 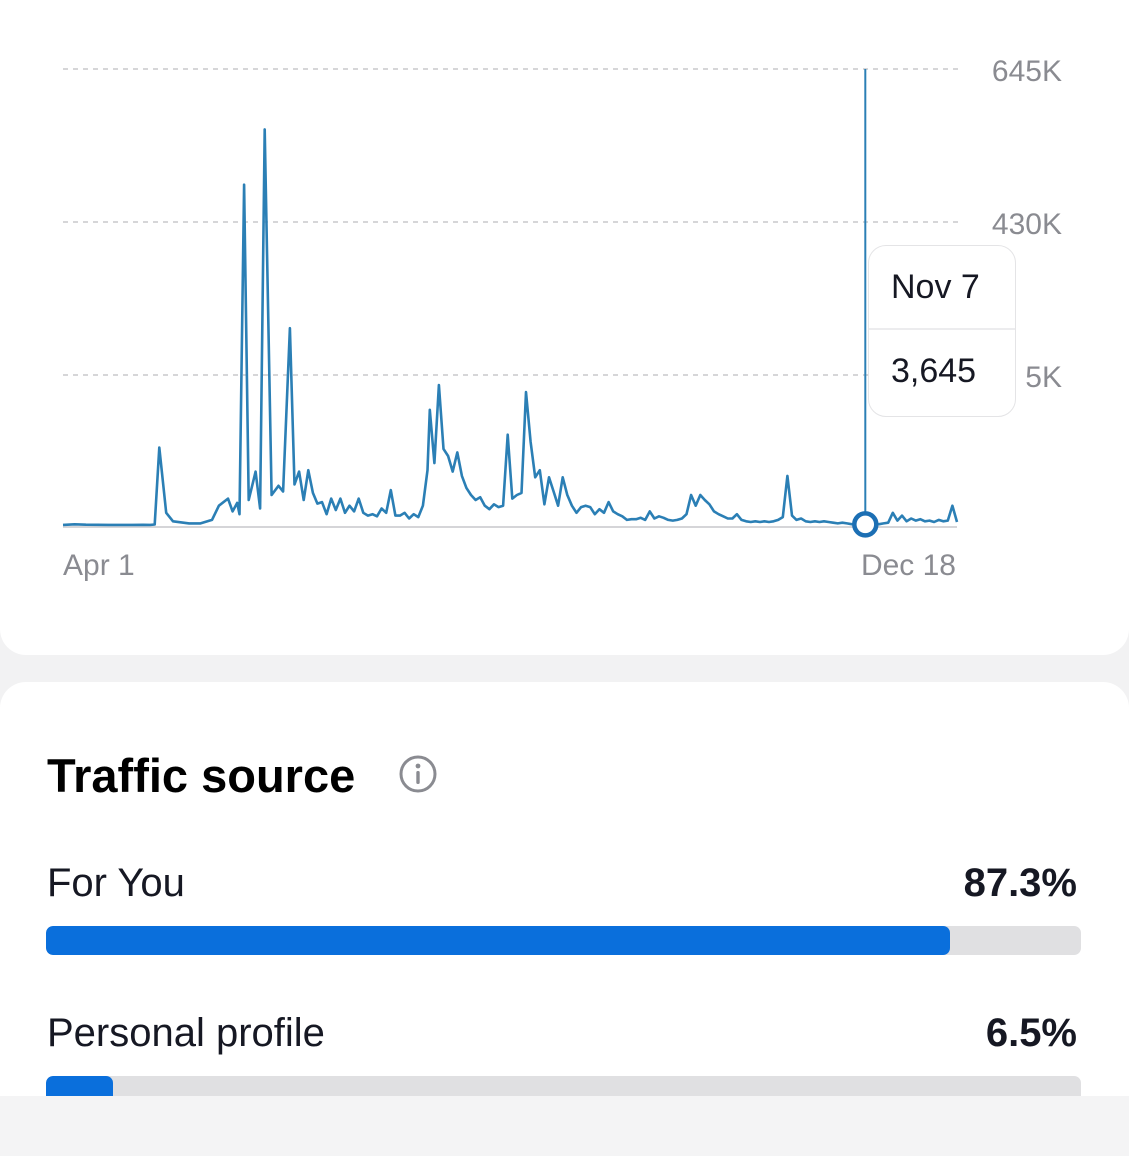 I want to click on traffic-row-for-you-value: 87.3%, so click(x=1020, y=883).